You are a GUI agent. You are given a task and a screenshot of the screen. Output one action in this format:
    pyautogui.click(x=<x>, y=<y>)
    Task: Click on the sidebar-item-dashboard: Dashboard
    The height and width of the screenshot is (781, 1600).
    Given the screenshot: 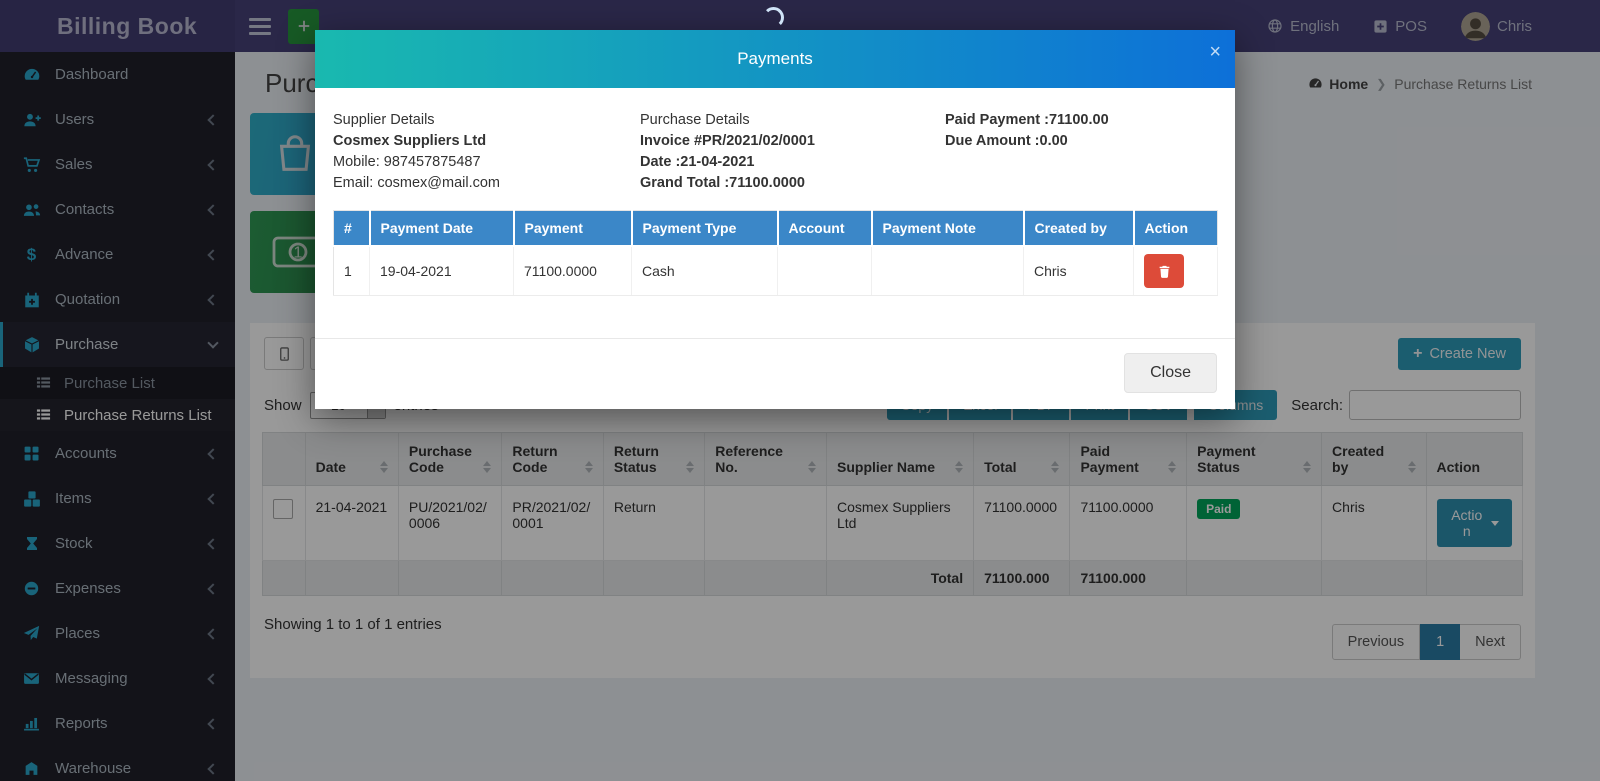 What is the action you would take?
    pyautogui.click(x=117, y=74)
    